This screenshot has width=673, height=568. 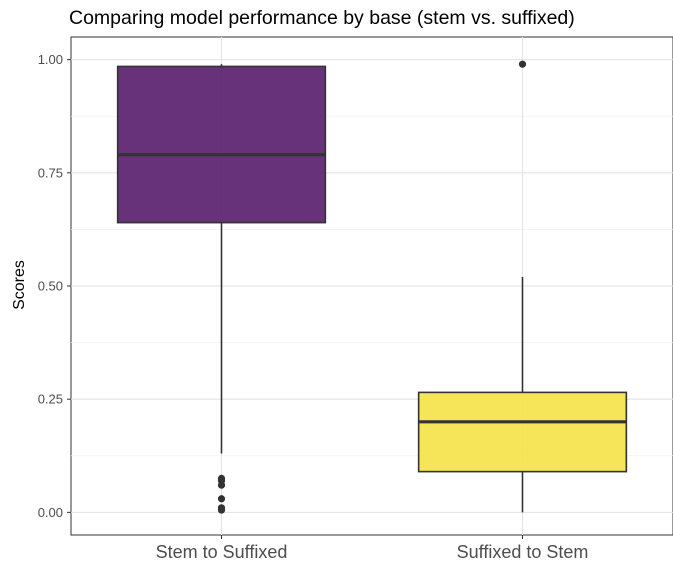 I want to click on y-tick-label: 0.00, so click(x=50, y=512).